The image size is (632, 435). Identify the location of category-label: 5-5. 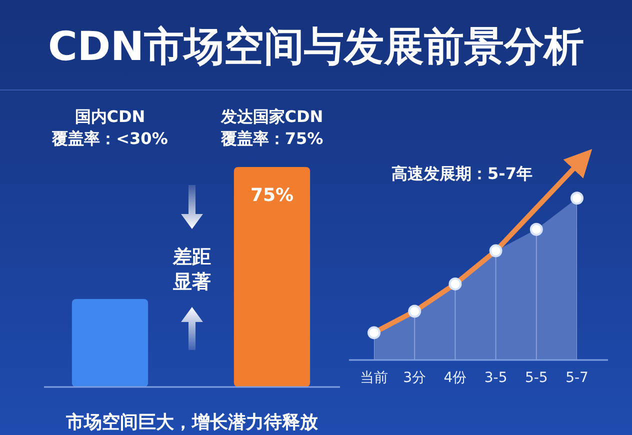
(536, 378).